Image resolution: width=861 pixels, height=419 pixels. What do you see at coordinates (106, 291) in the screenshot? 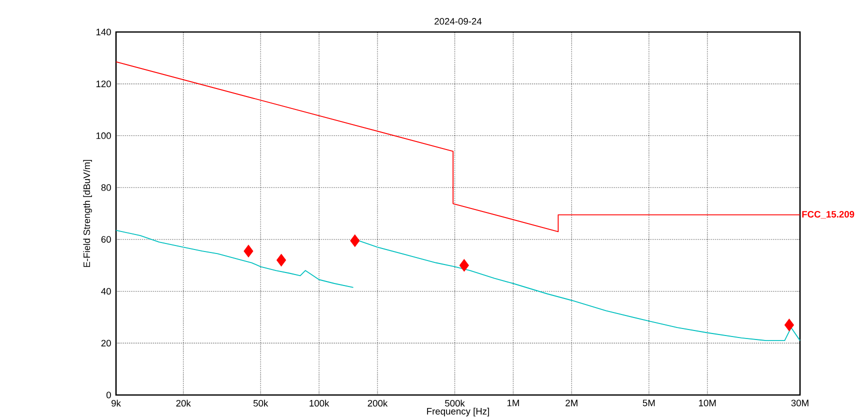
I see `y-tick-label: 40` at bounding box center [106, 291].